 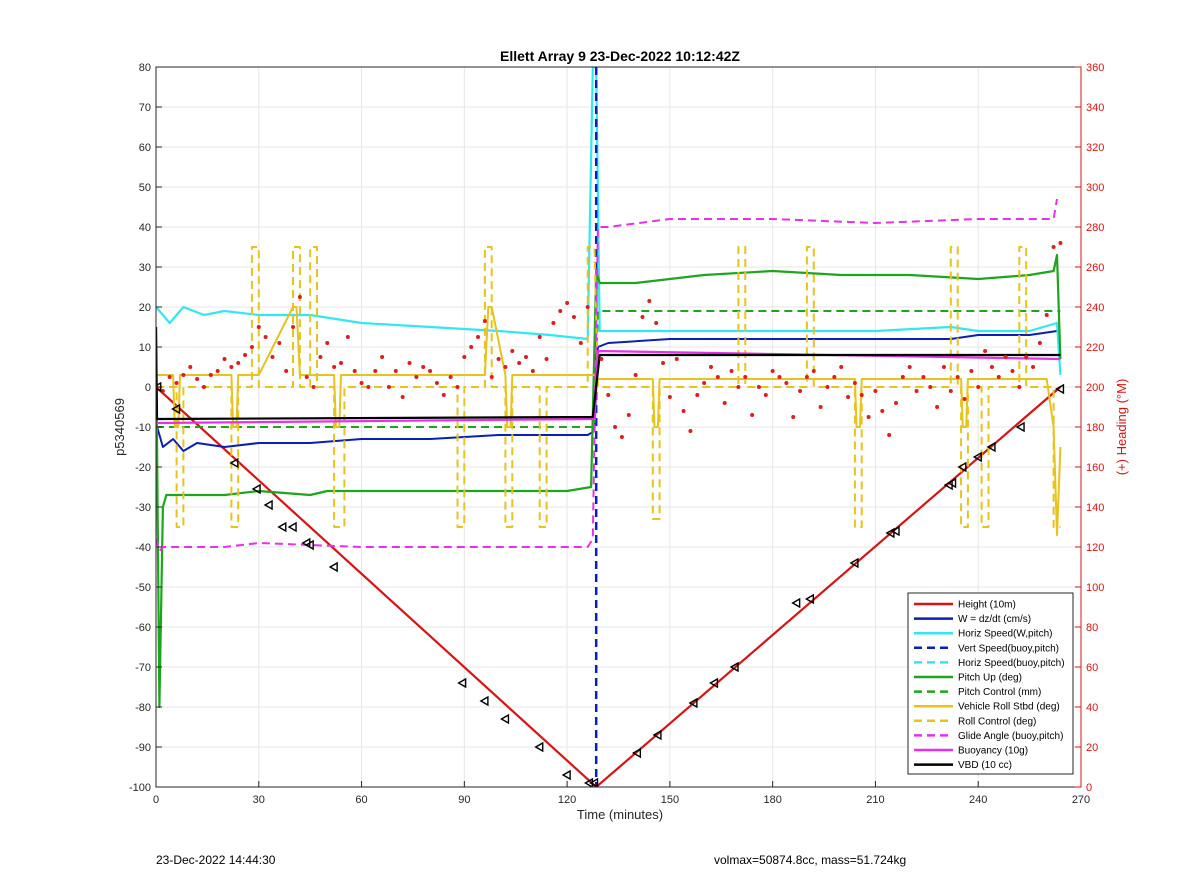 I want to click on y2-tick-label: 320, so click(x=1095, y=148).